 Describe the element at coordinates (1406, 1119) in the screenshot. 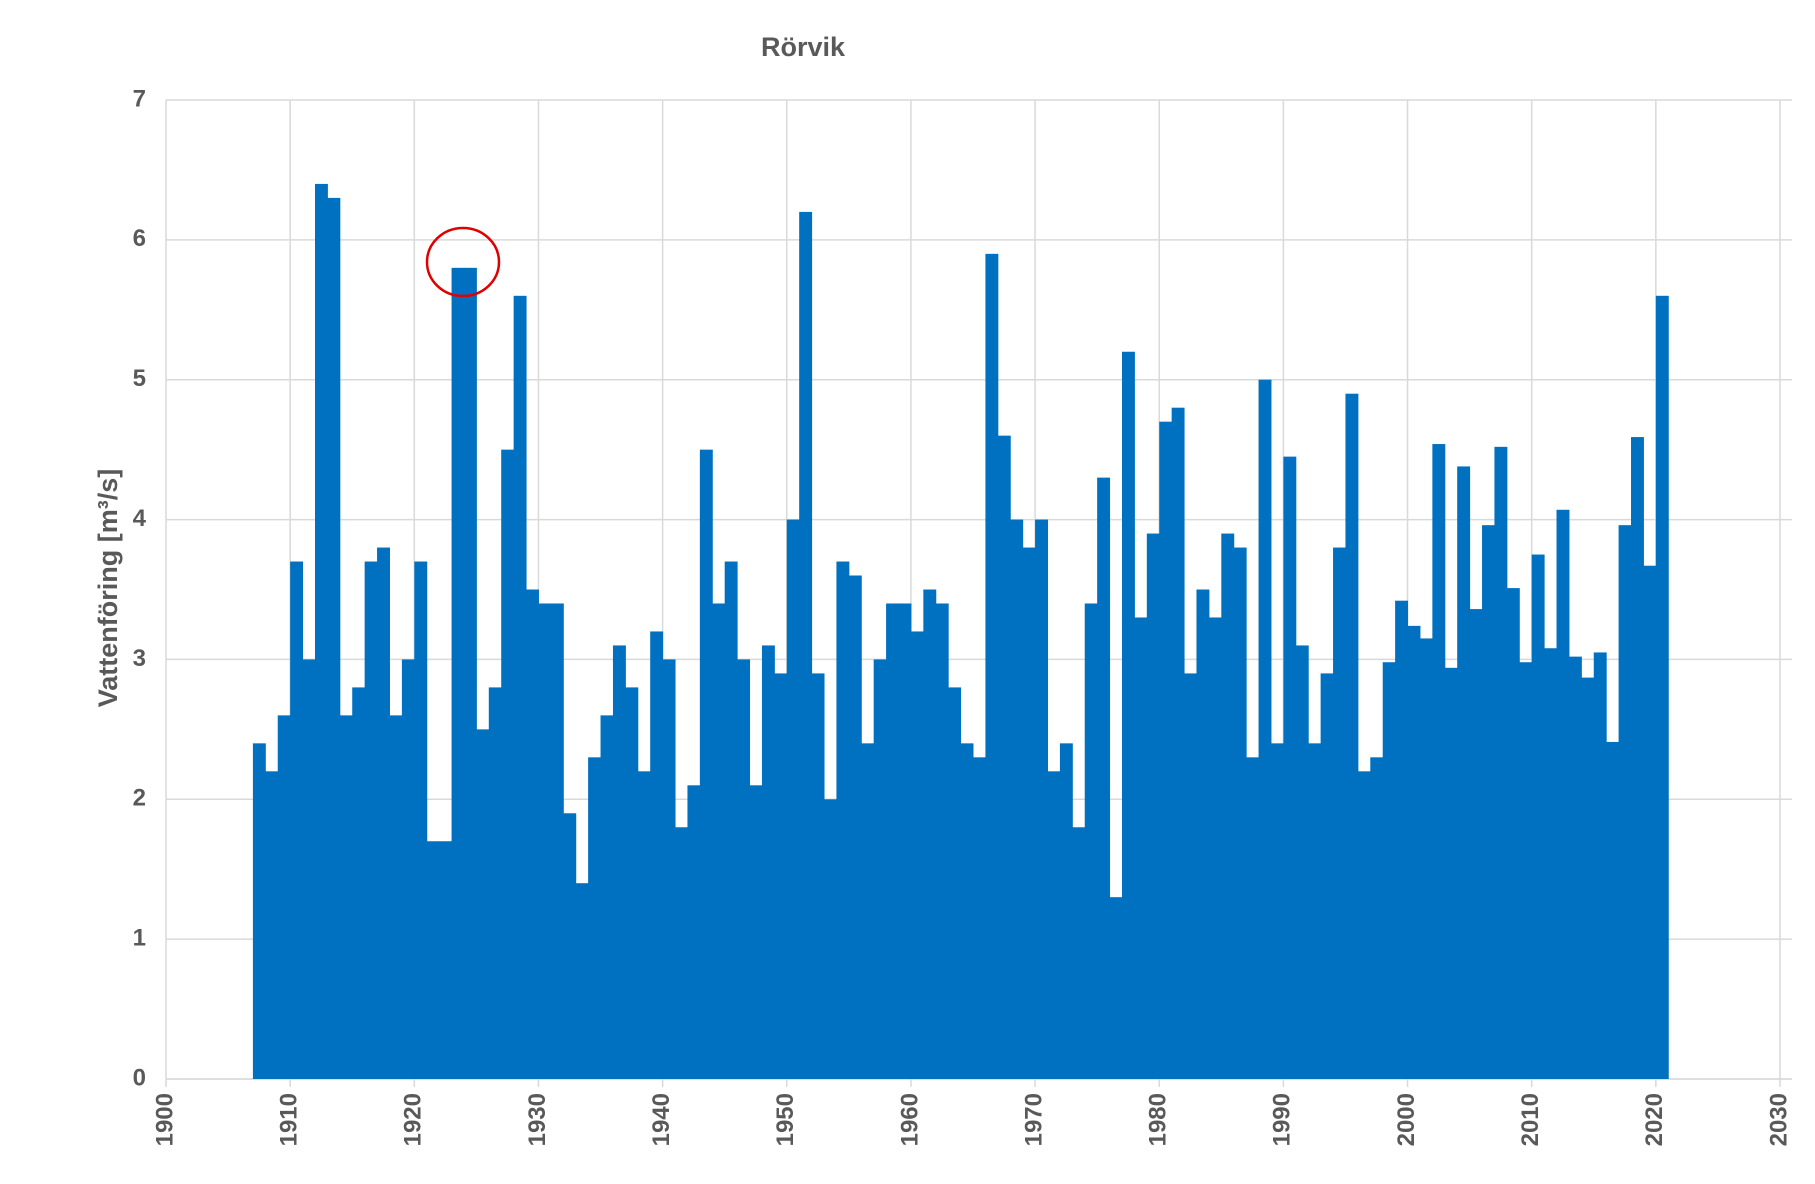

I see `x-tick-label: 2000` at that location.